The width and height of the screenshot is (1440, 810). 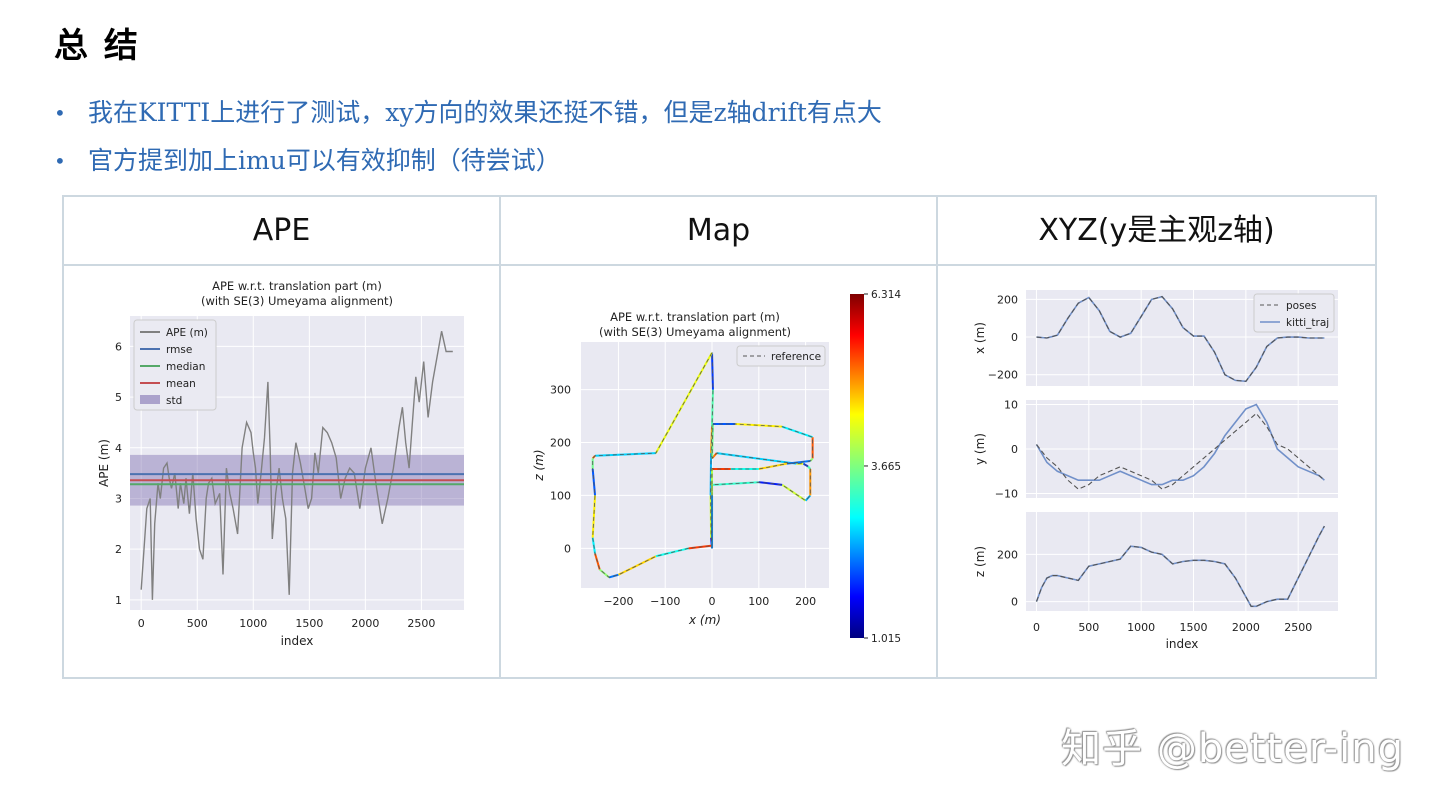 I want to click on column-header-map: Map, so click(x=718, y=231).